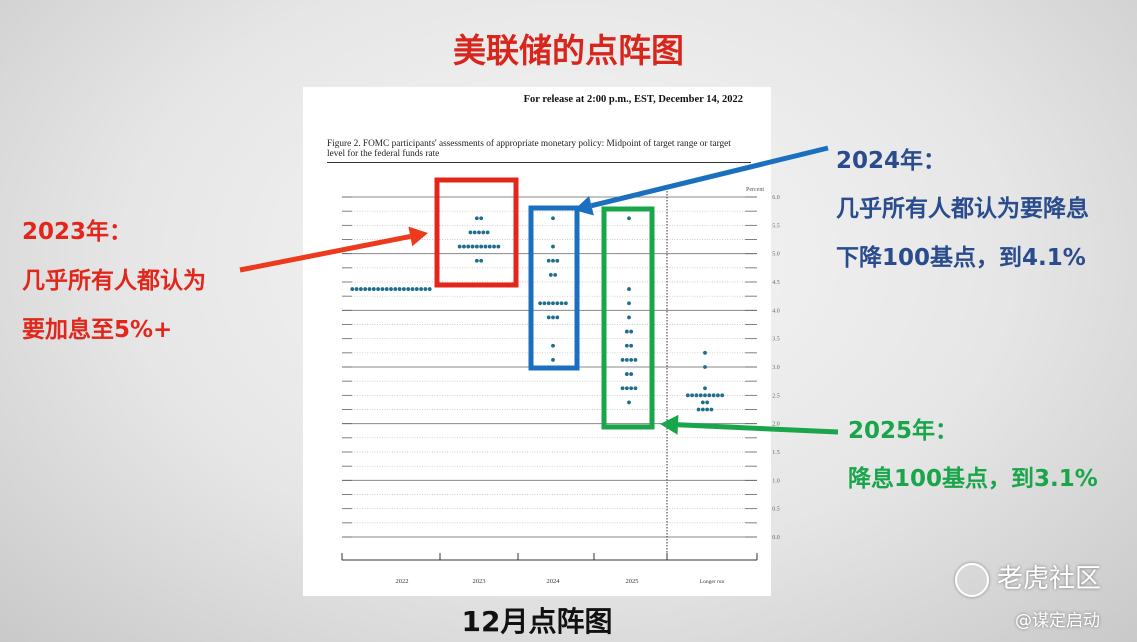 The width and height of the screenshot is (1137, 642). I want to click on y-tick-label: 6.0, so click(776, 198).